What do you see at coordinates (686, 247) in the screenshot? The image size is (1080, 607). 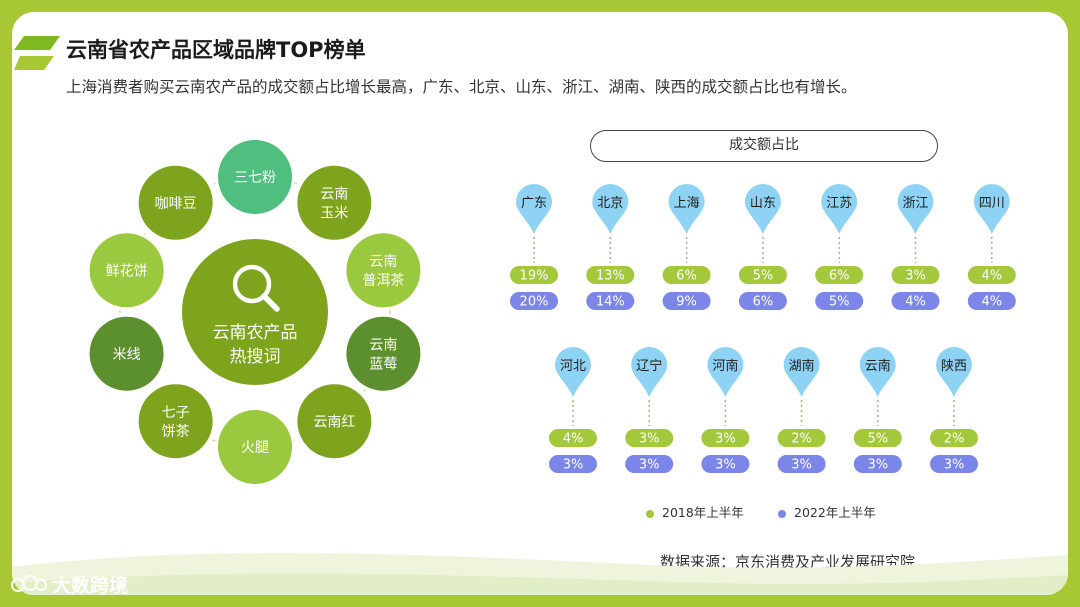 I see `region-pin-上海: 上海 6% 9%` at bounding box center [686, 247].